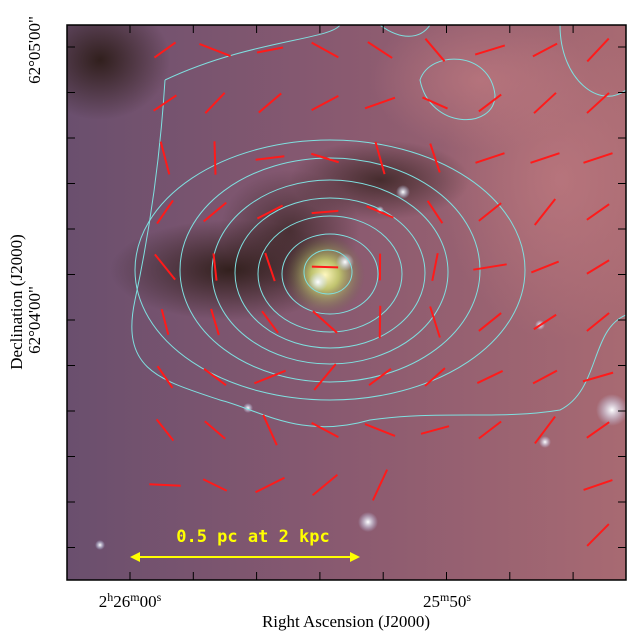 This screenshot has height=635, width=633. What do you see at coordinates (431, 601) in the screenshot?
I see `tick-number: 25` at bounding box center [431, 601].